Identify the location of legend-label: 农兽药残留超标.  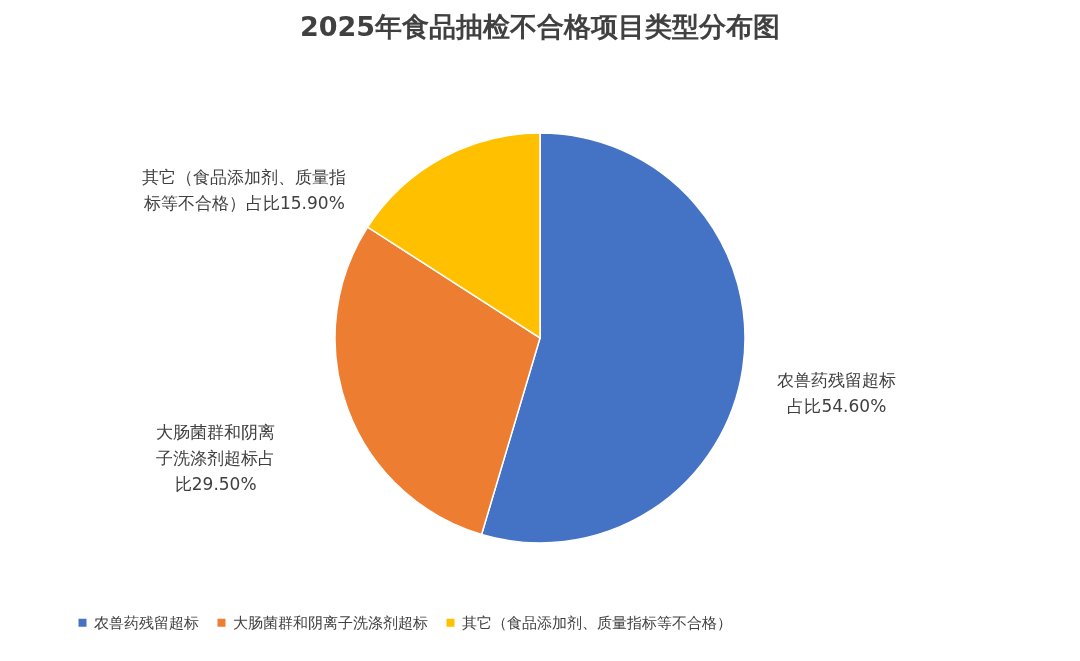
(146, 622).